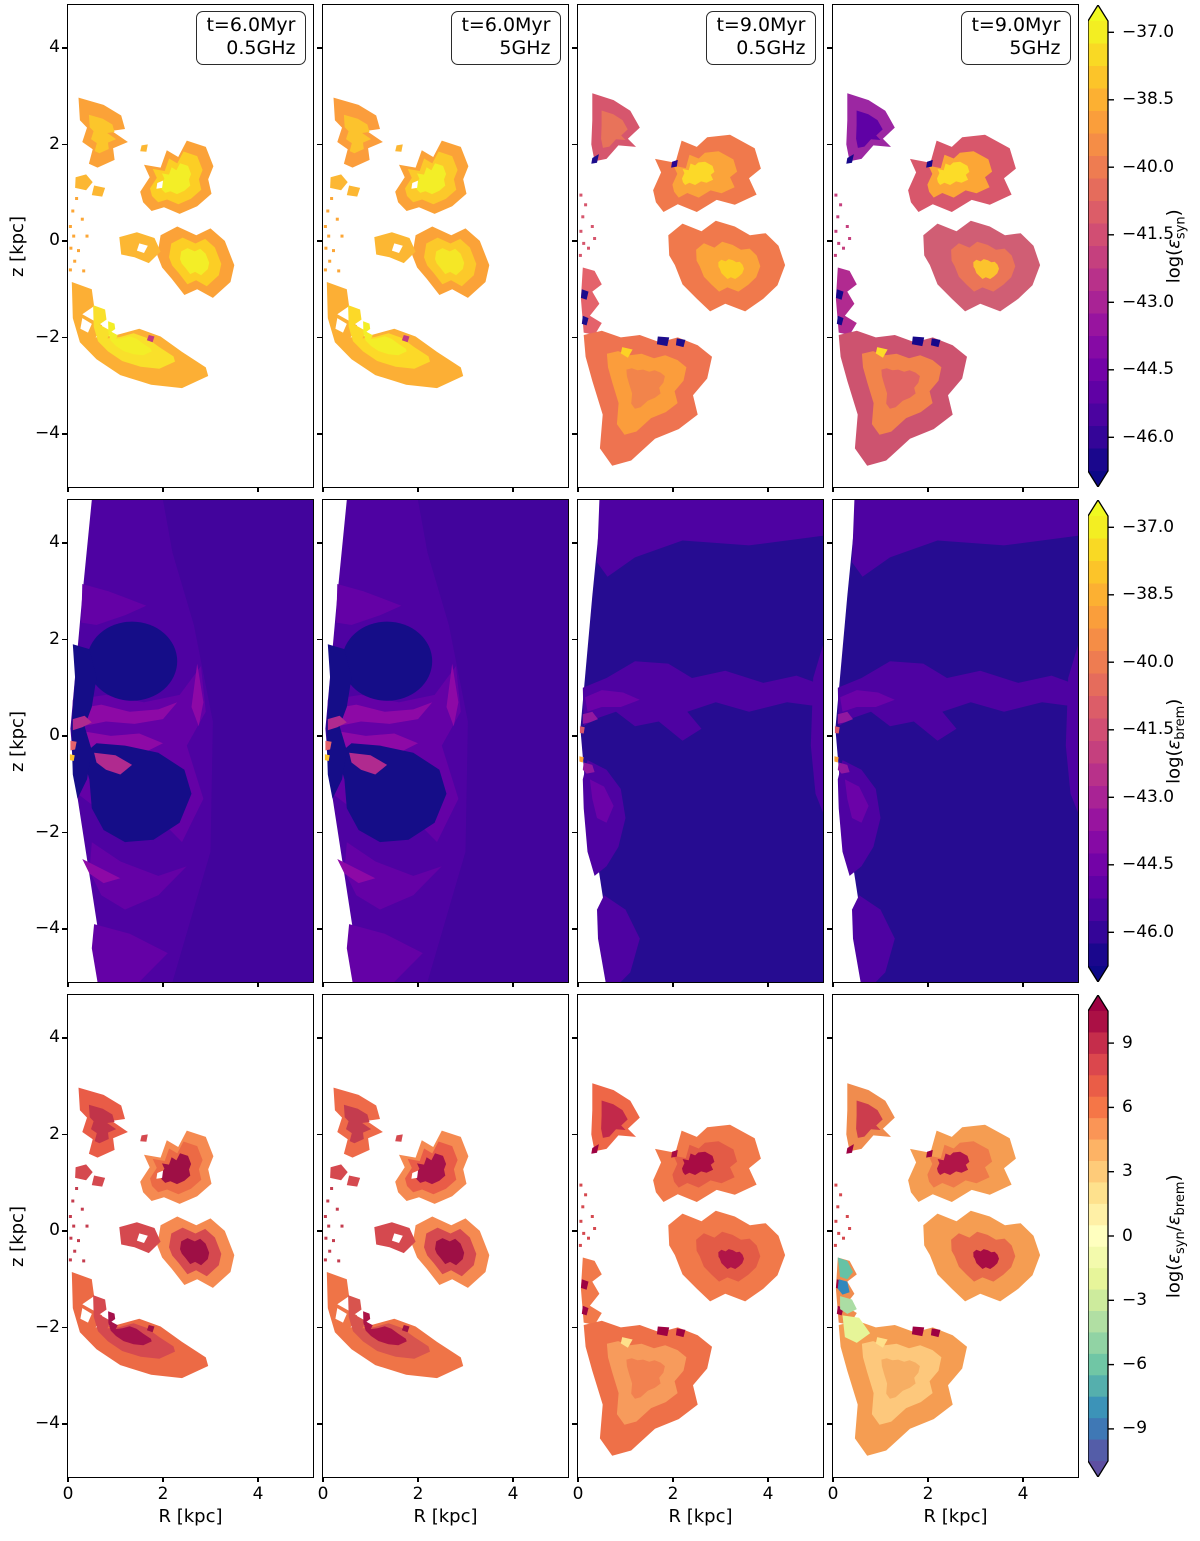 This screenshot has width=1200, height=1541. What do you see at coordinates (1101, 741) in the screenshot?
I see `colorbar-brem` at bounding box center [1101, 741].